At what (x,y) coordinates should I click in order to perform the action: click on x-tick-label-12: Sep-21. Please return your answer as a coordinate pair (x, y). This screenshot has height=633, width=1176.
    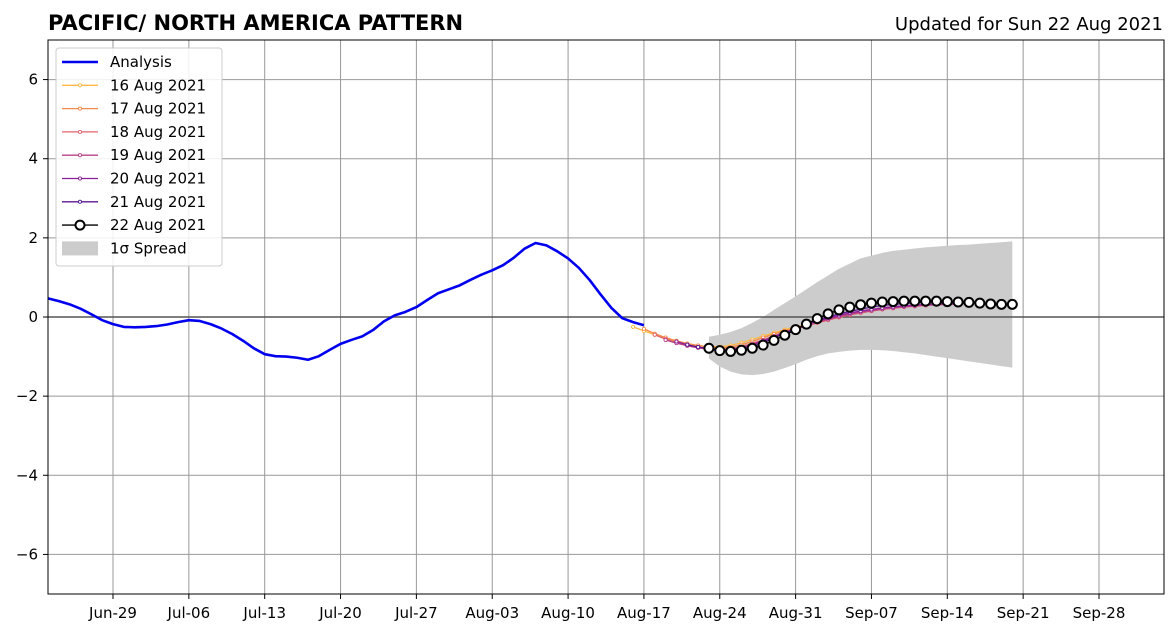
    Looking at the image, I should click on (1023, 613).